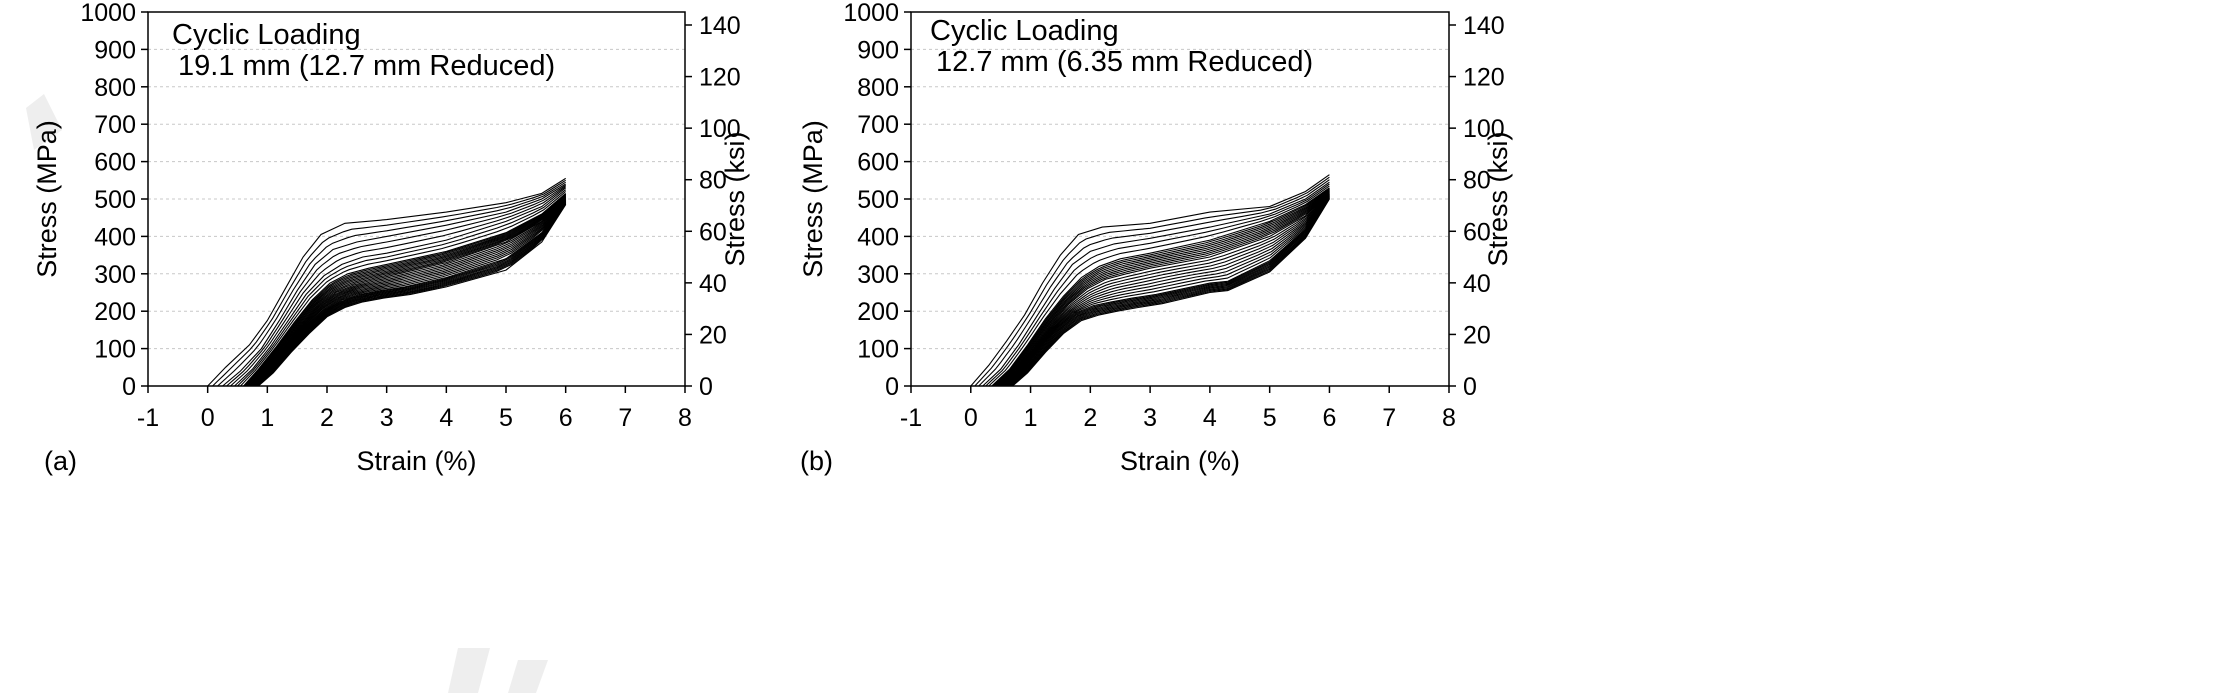 The image size is (2229, 698). I want to click on annotation-specimen: 12.7 mm (6.35 mm Reduced), so click(1124, 62).